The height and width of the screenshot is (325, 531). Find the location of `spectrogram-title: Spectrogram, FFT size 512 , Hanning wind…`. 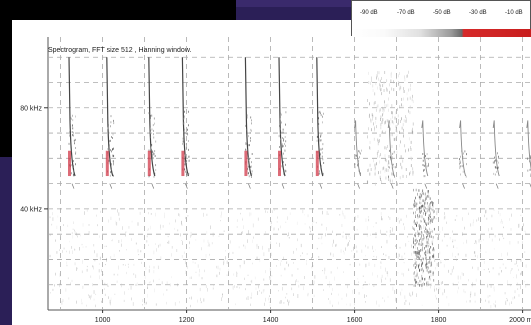

spectrogram-title: Spectrogram, FFT size 512 , Hanning wind… is located at coordinates (120, 50).